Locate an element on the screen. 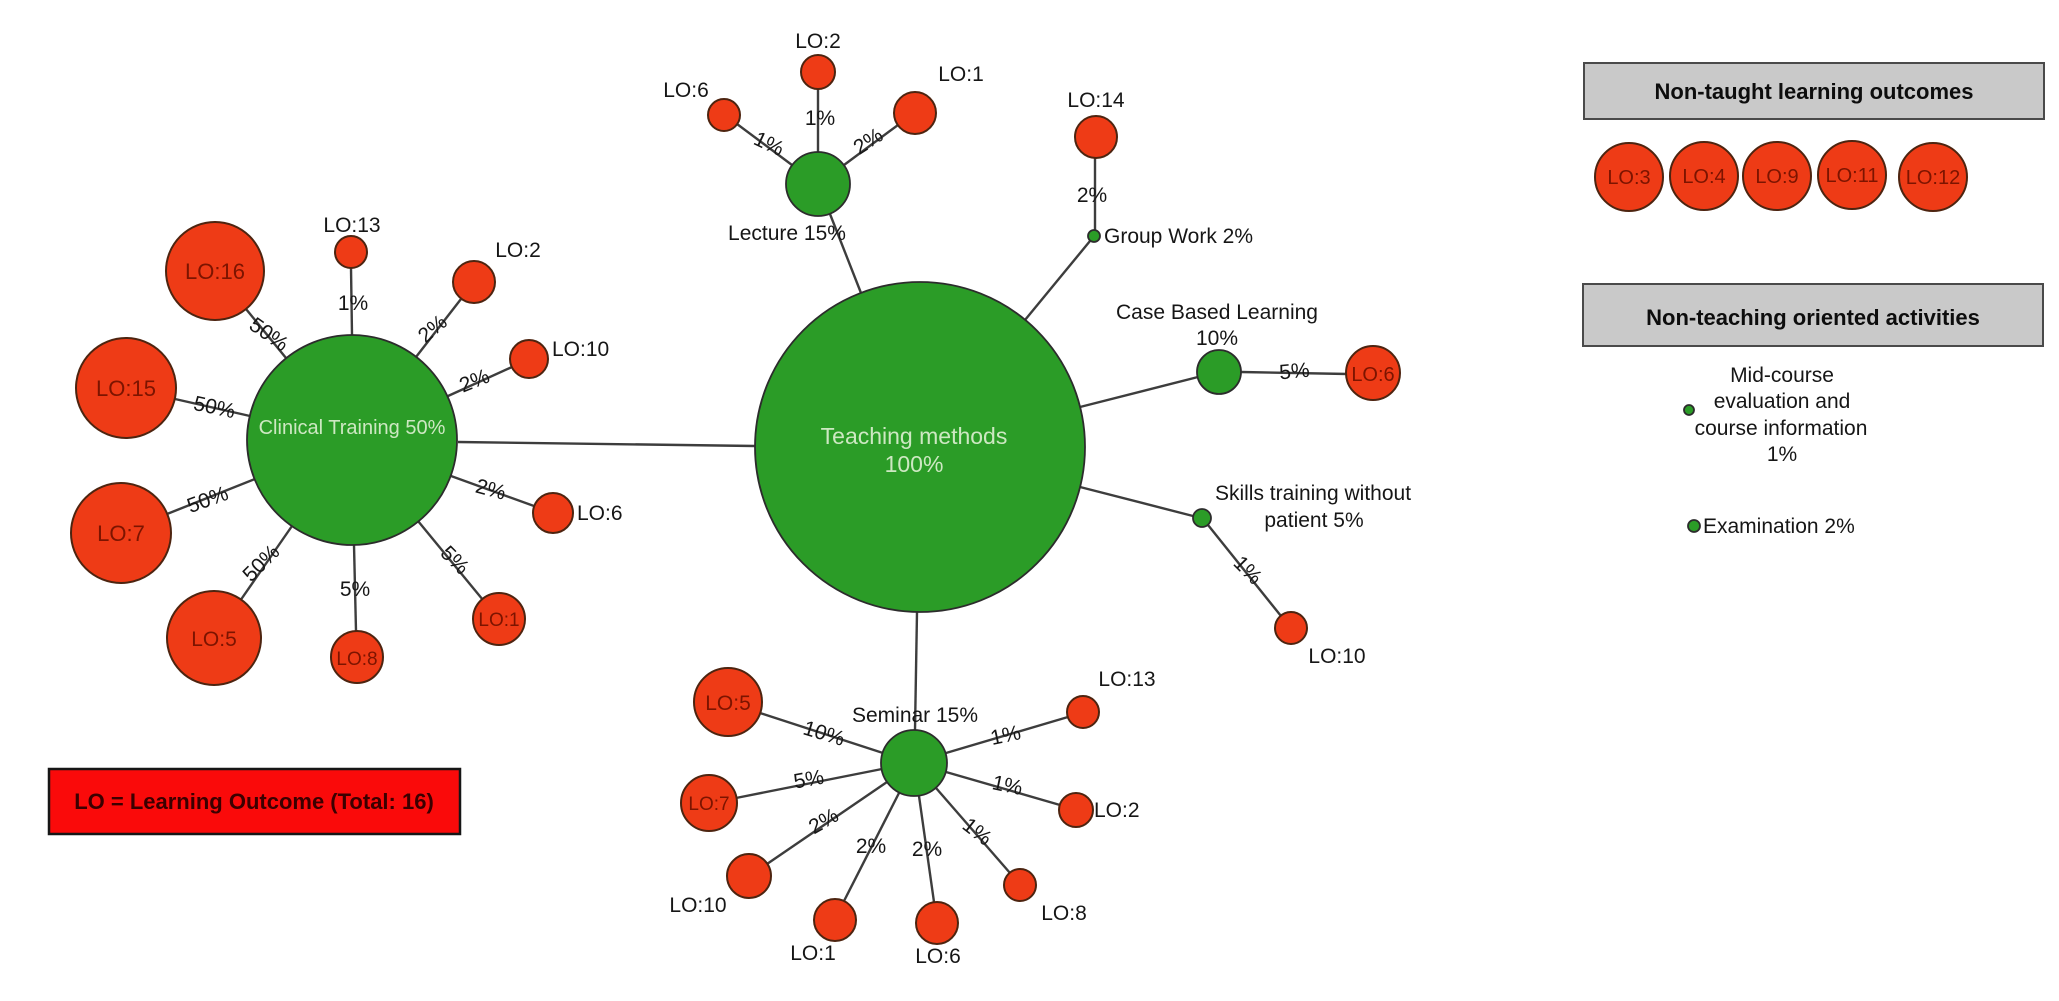  edge-root-groupwork is located at coordinates (1057, 280).